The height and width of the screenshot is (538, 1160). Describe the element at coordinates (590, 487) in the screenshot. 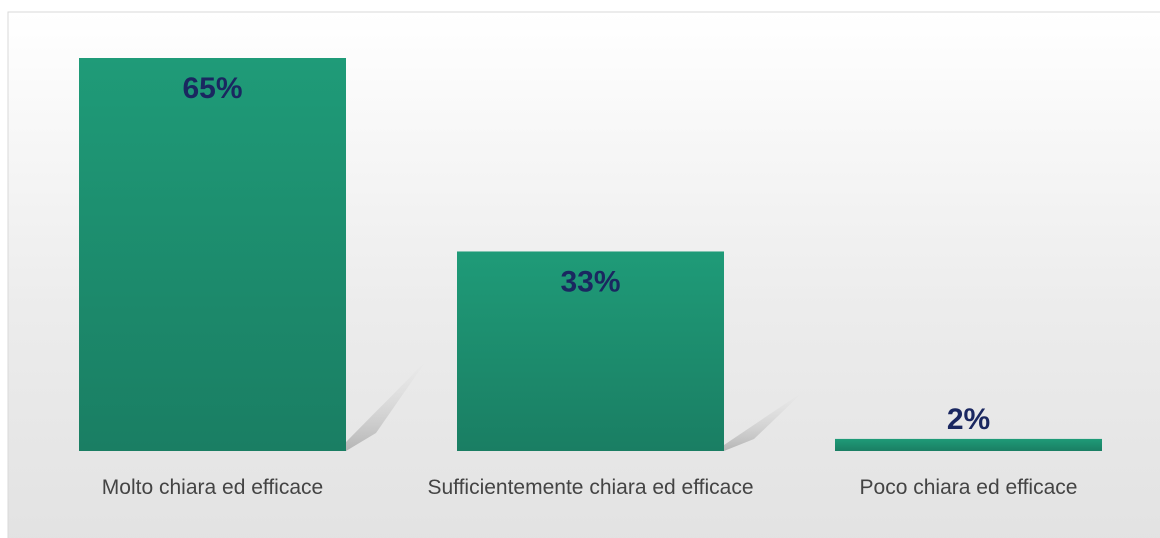

I see `x-tick-label: Sufficientemente chiara ed efficace` at that location.